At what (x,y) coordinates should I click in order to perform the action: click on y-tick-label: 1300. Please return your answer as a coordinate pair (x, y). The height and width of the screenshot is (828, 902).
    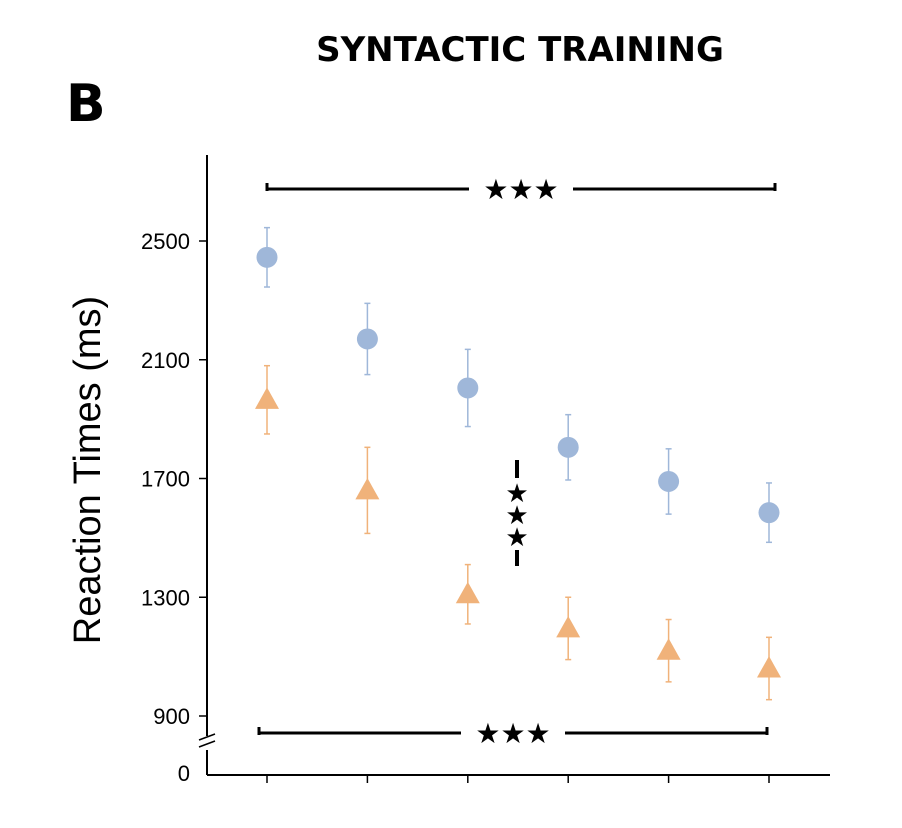
    Looking at the image, I should click on (165, 597).